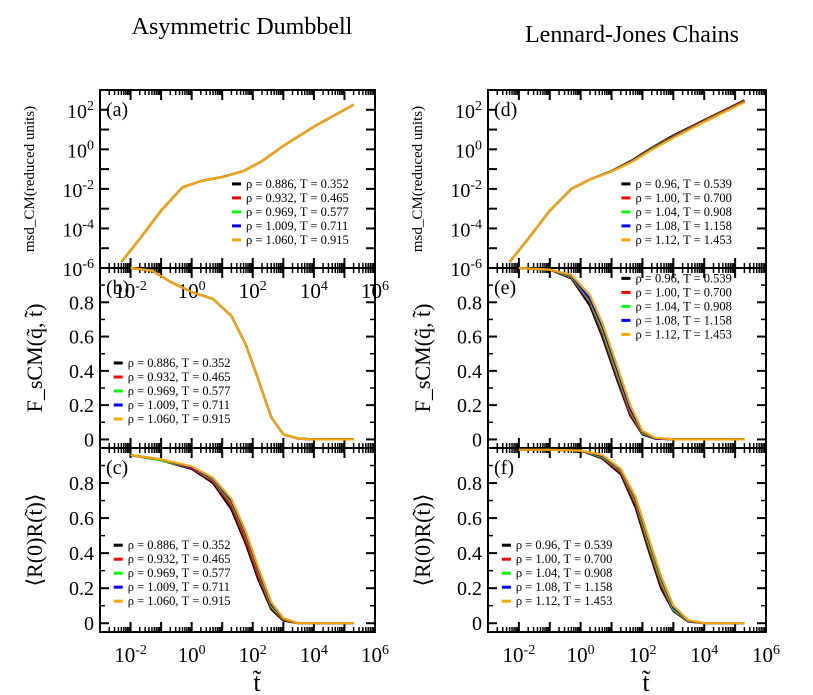 Image resolution: width=813 pixels, height=695 pixels. What do you see at coordinates (505, 288) in the screenshot?
I see `panel-label: (e)` at bounding box center [505, 288].